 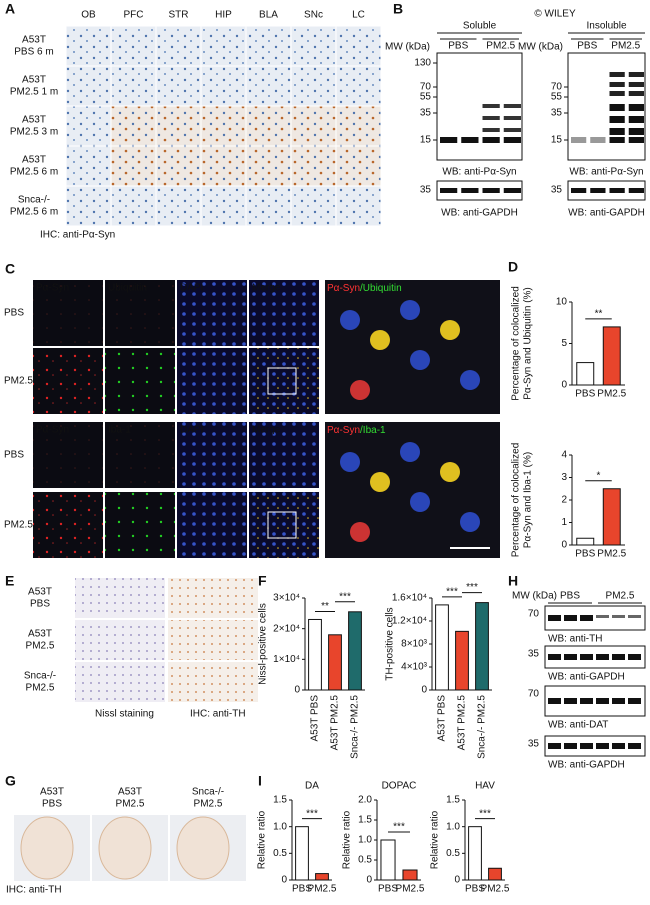 What do you see at coordinates (410, 889) in the screenshot?
I see `x-tick-label: PM2.5` at bounding box center [410, 889].